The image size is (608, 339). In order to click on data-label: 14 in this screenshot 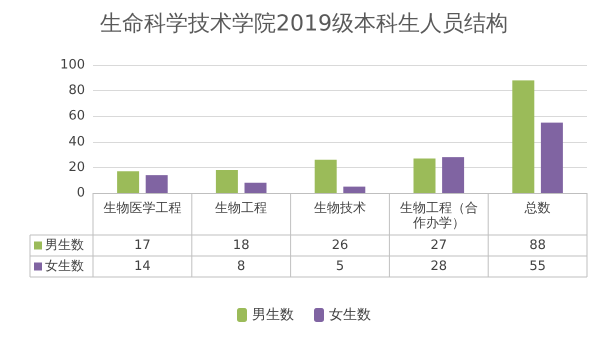, I will do `click(142, 266)`.